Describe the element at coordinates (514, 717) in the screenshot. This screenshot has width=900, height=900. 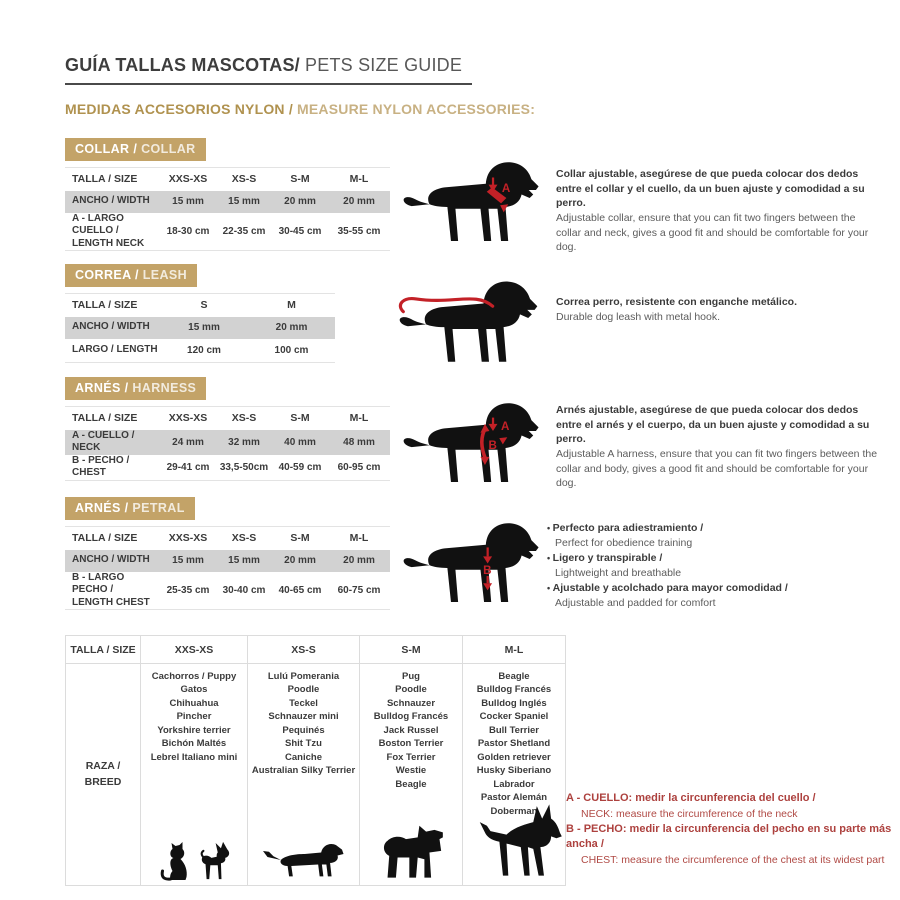
I see `breed-name: Cocker Spaniel` at that location.